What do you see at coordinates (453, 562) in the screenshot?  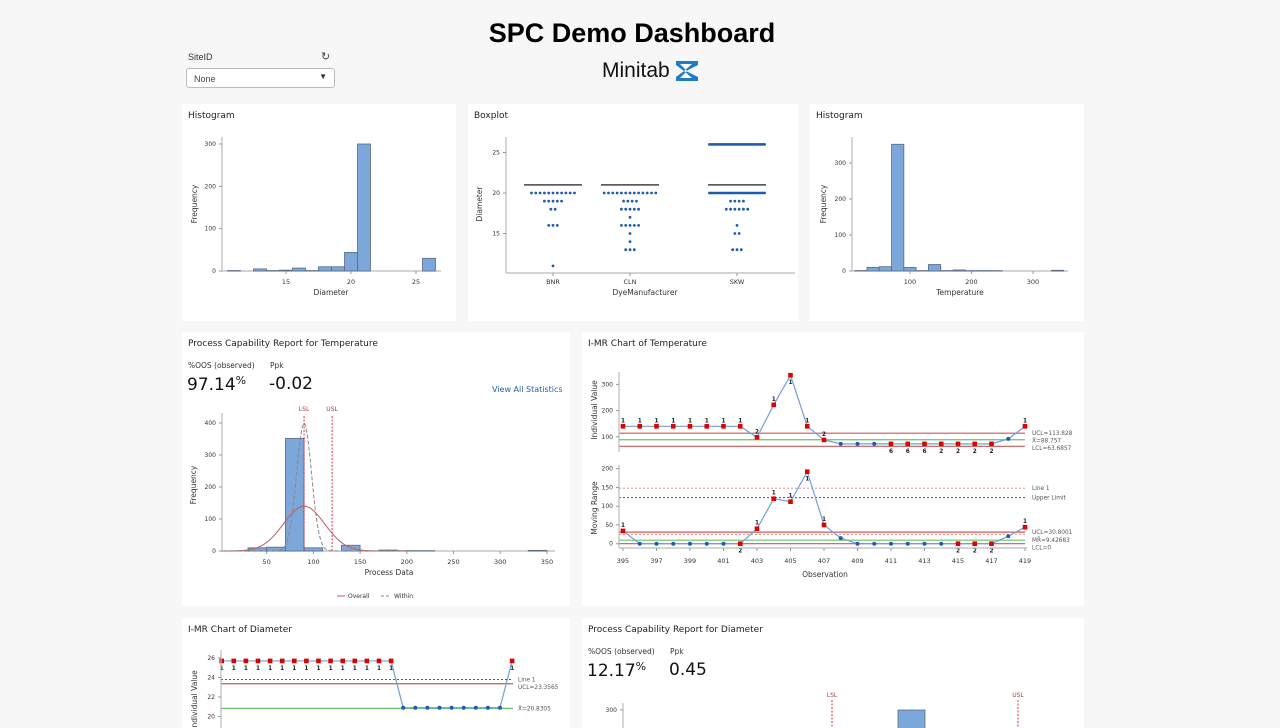 I see `x-tick-label: 250` at bounding box center [453, 562].